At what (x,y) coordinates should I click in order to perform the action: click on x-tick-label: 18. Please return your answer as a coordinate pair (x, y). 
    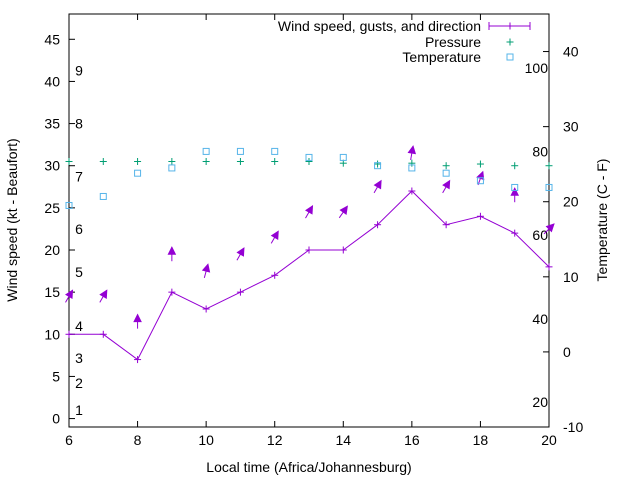
    Looking at the image, I should click on (481, 440).